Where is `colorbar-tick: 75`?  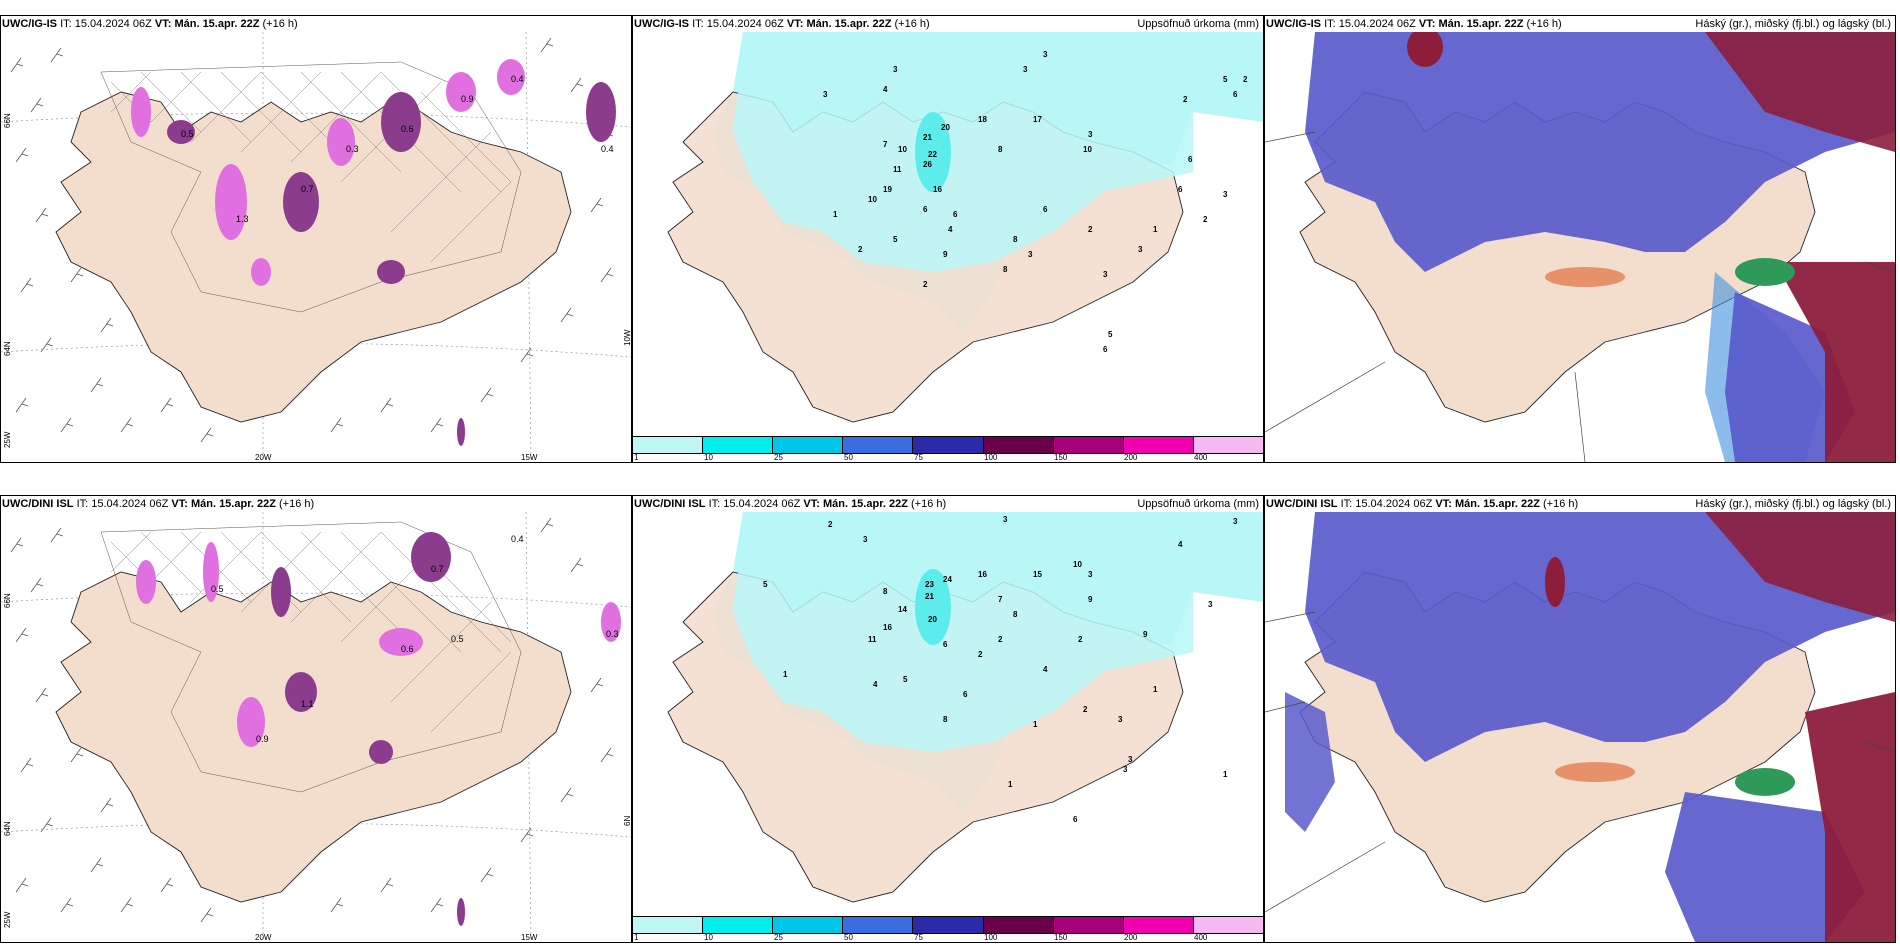
colorbar-tick: 75 is located at coordinates (918, 937).